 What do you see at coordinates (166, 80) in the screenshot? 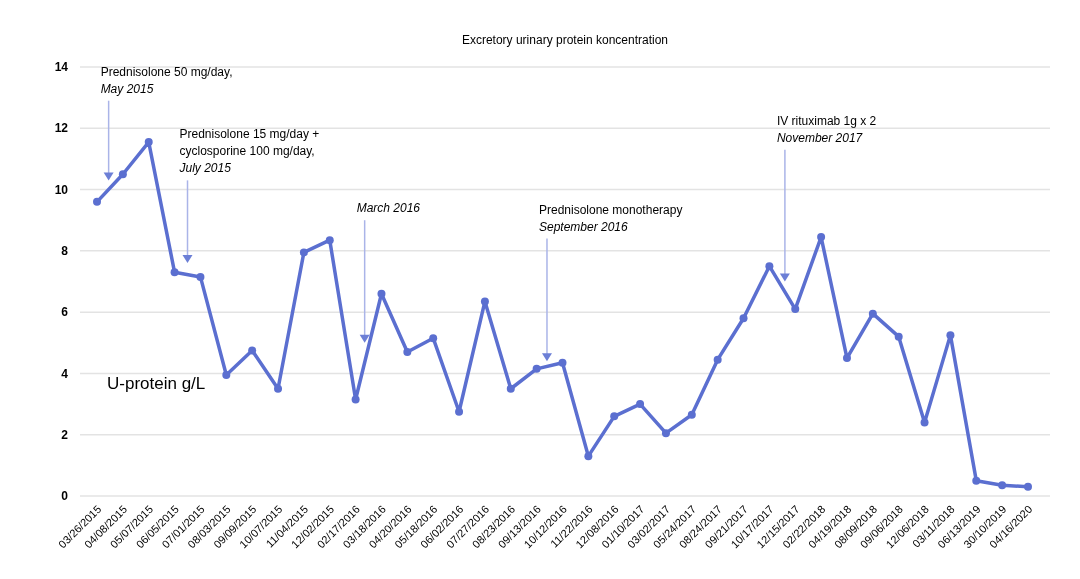
I see `annotation: Prednisolone 50 mg/day, May 2015` at bounding box center [166, 80].